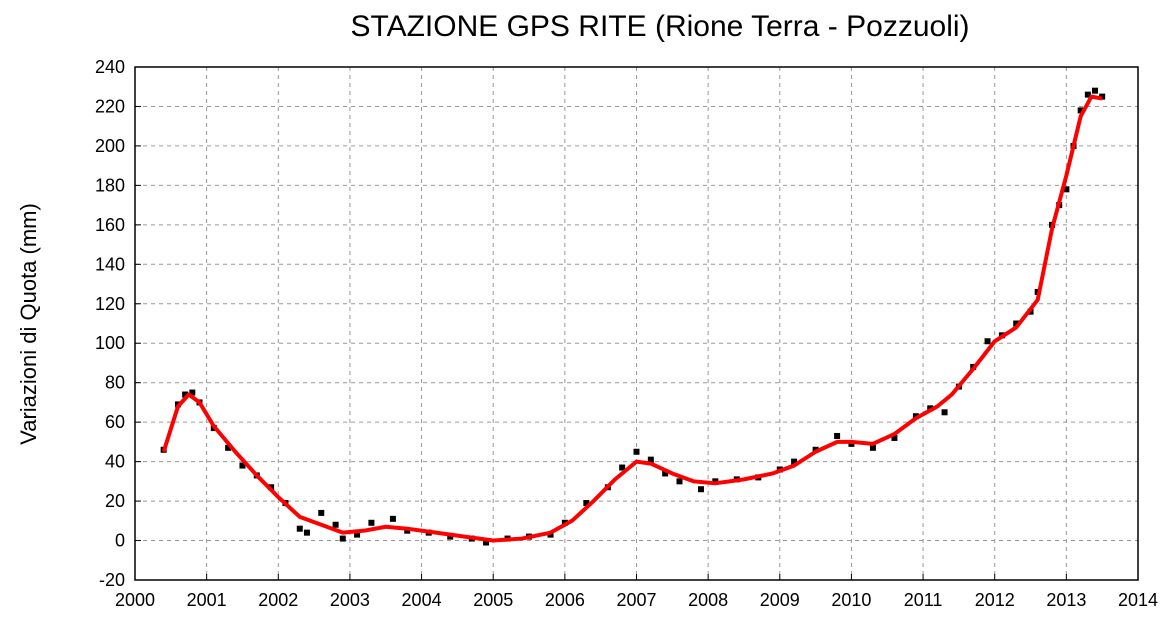 The image size is (1166, 617). I want to click on x-tick-label: 2001, so click(207, 600).